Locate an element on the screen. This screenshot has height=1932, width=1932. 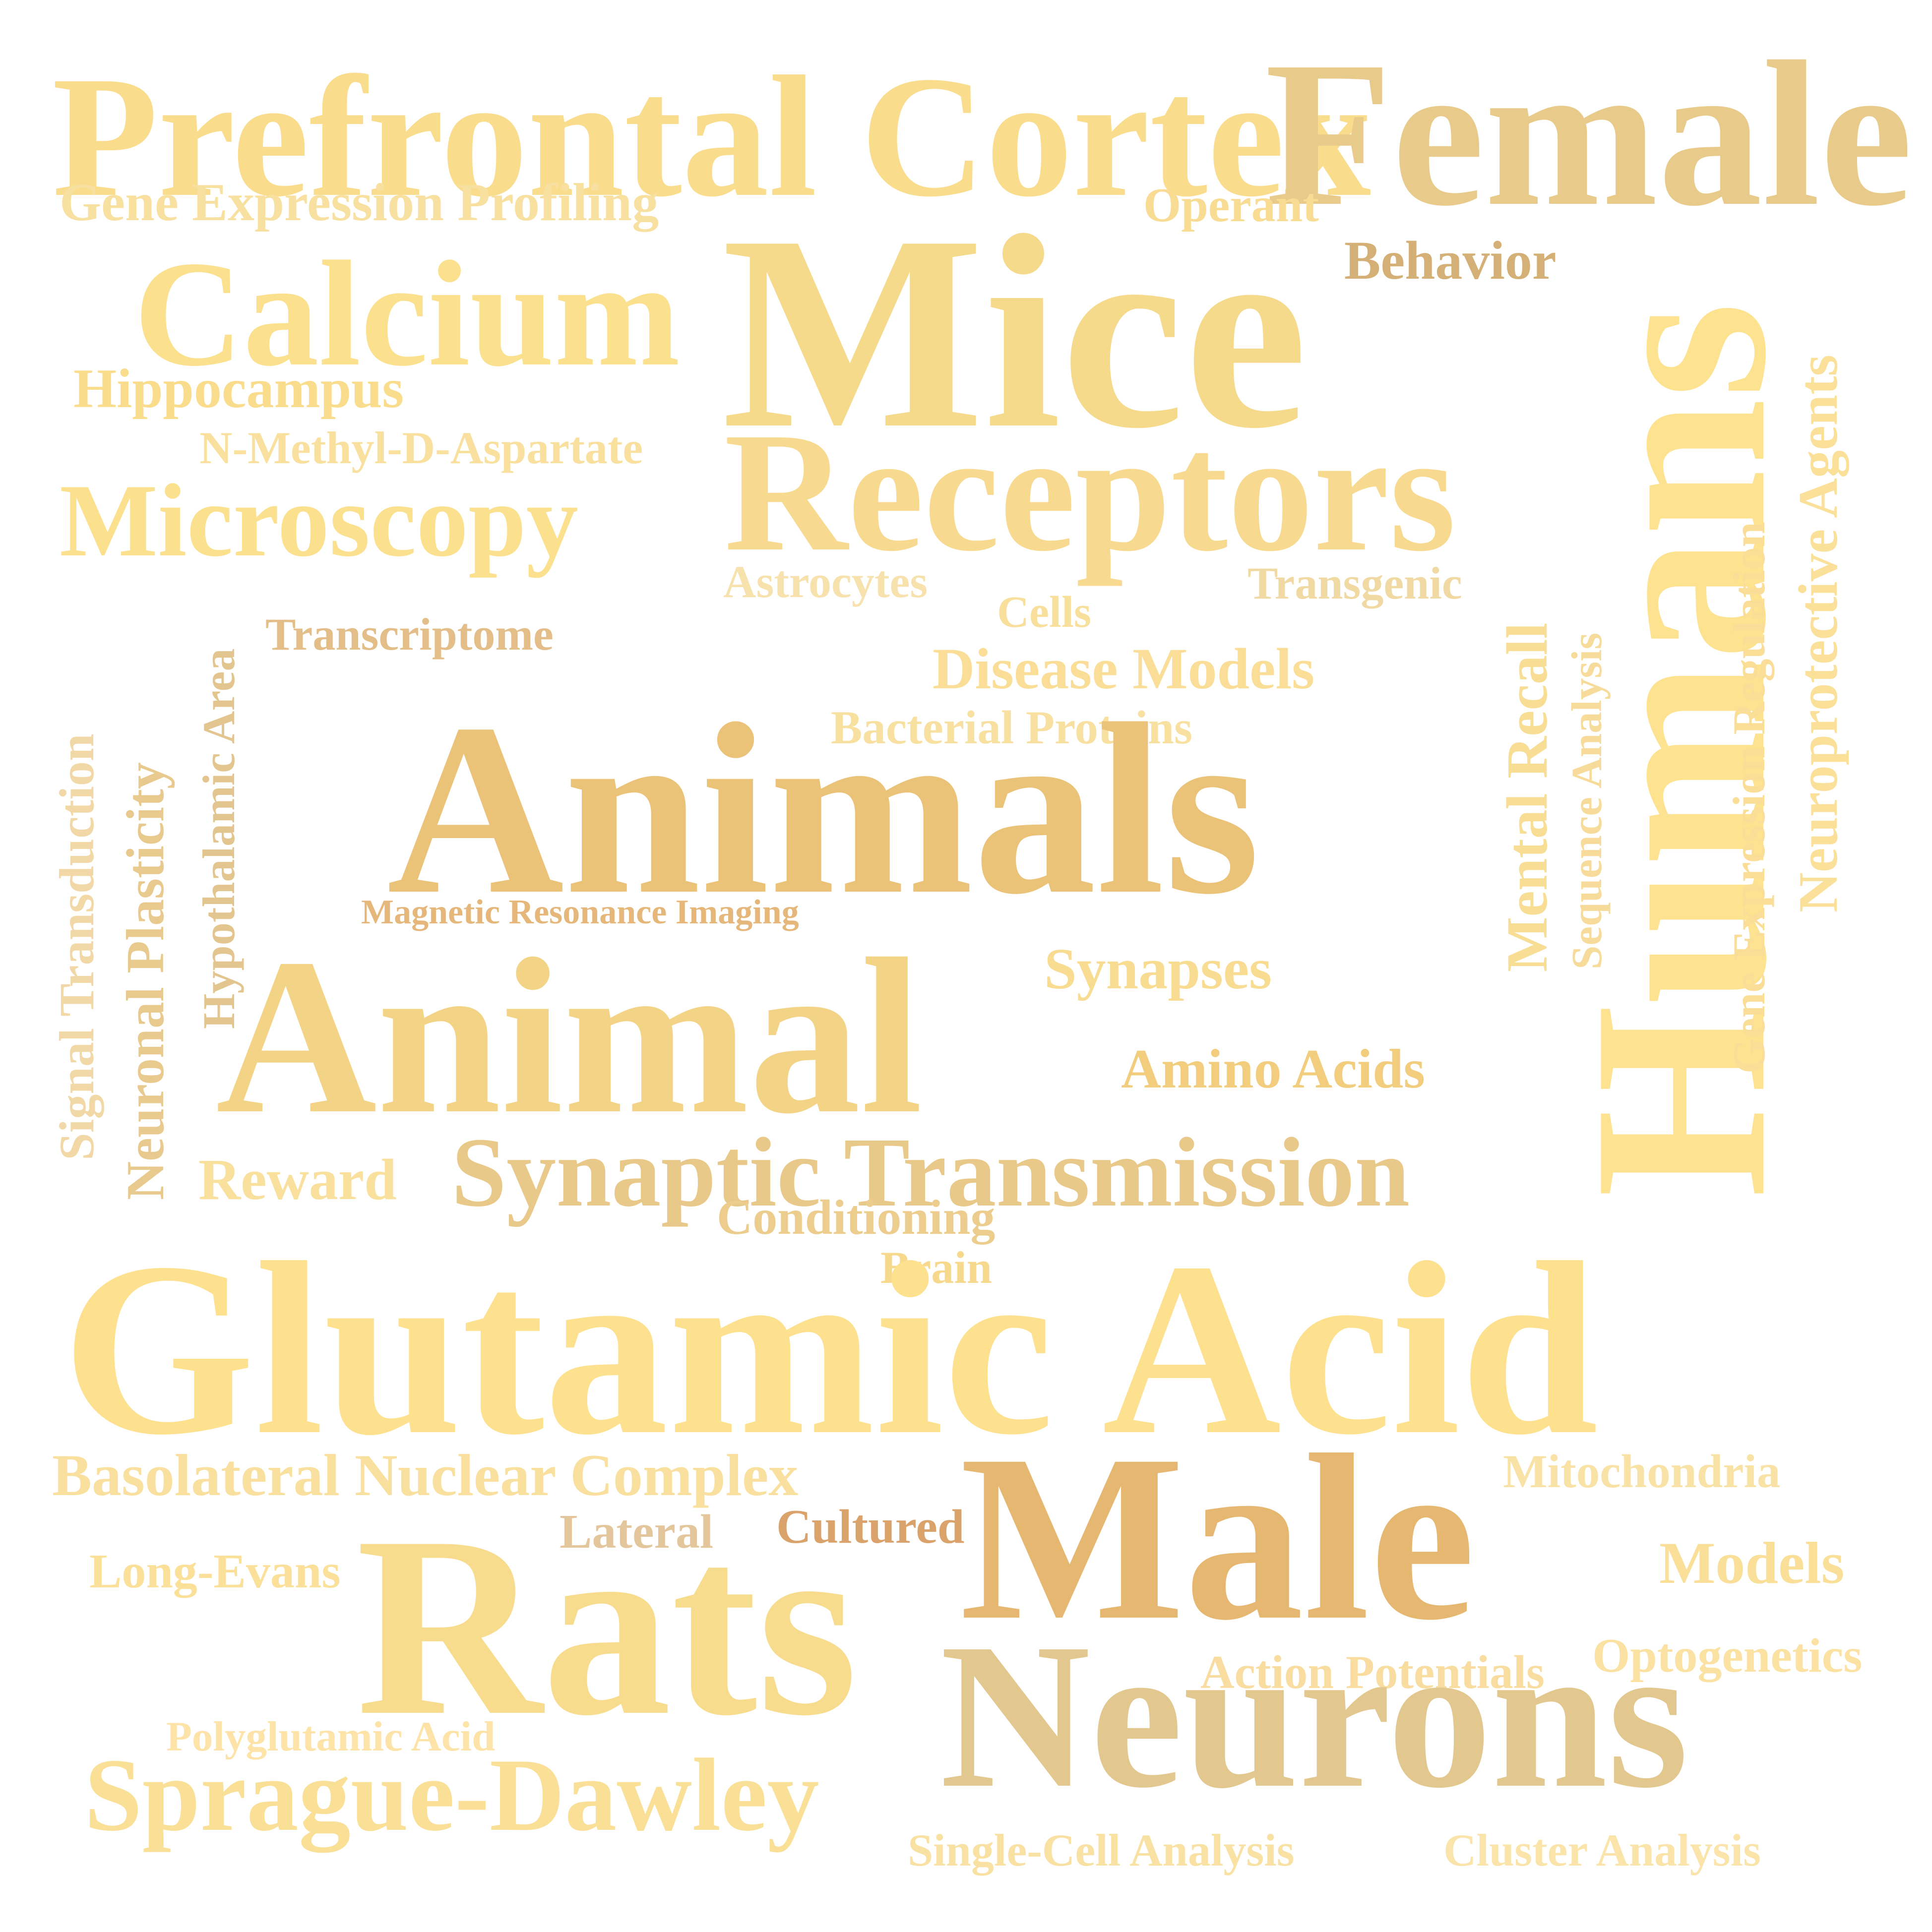
word-glutamic-acid: Glutamic Acid is located at coordinates (830, 1348).